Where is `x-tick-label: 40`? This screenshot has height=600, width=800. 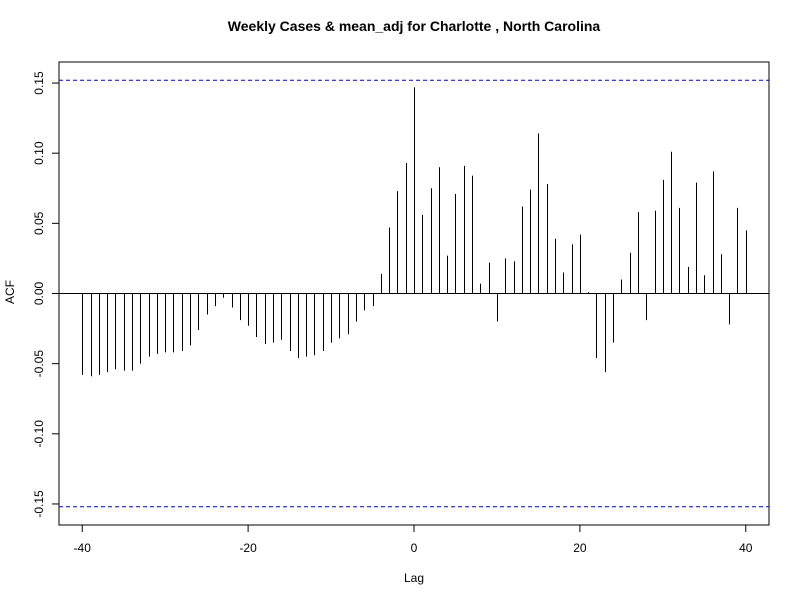 x-tick-label: 40 is located at coordinates (746, 548).